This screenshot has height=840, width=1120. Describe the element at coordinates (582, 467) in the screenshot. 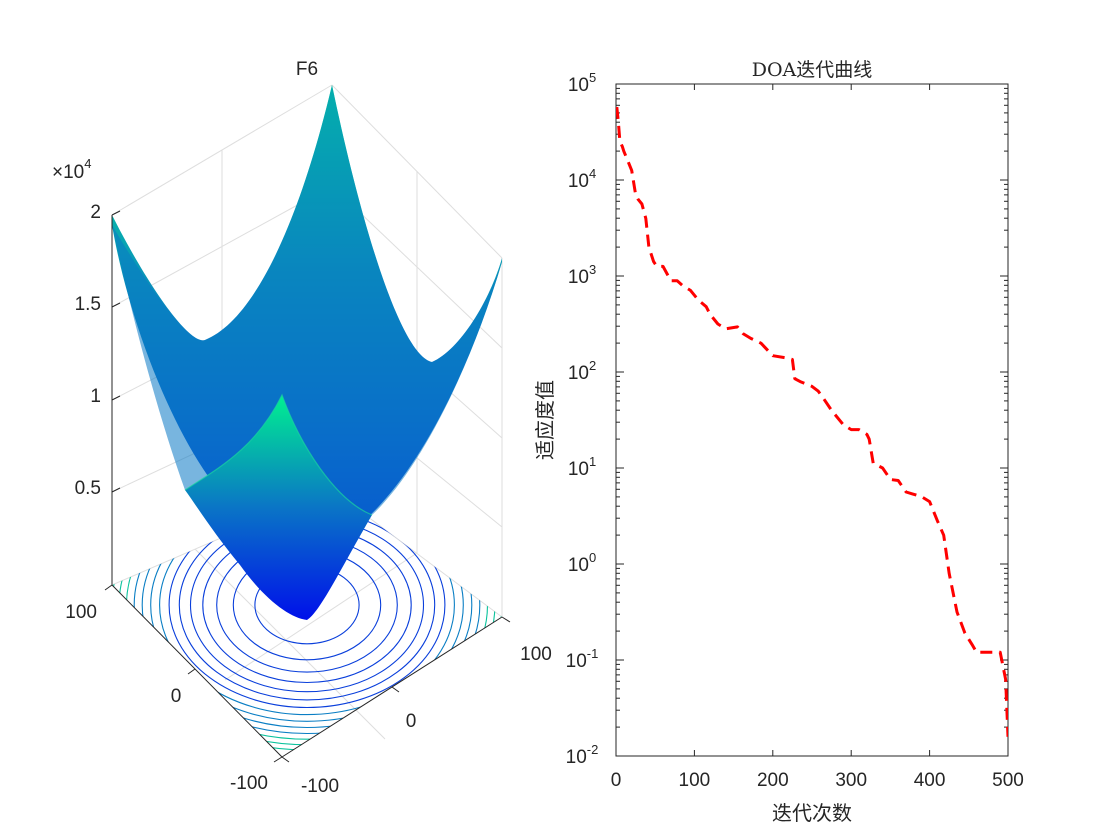

I see `y-tick-label: 10¹` at that location.